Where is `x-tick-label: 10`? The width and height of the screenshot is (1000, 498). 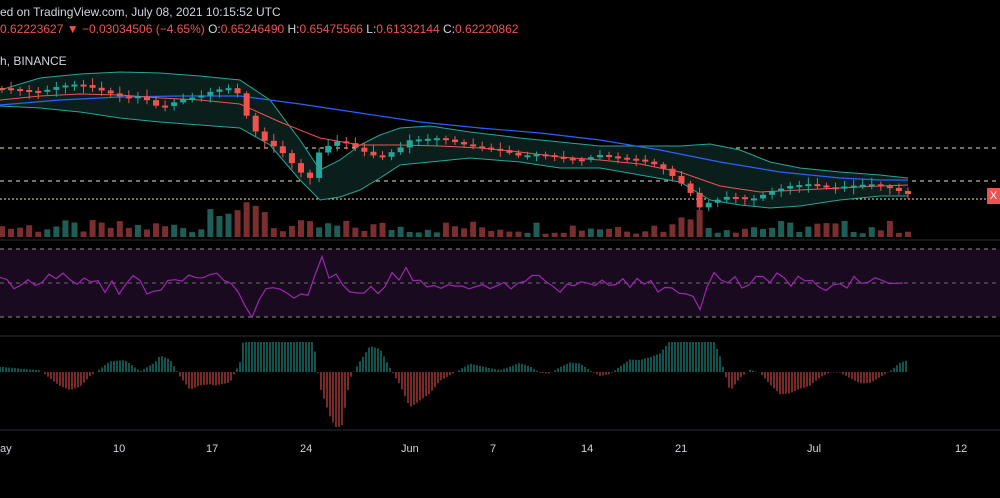
x-tick-label: 10 is located at coordinates (119, 449).